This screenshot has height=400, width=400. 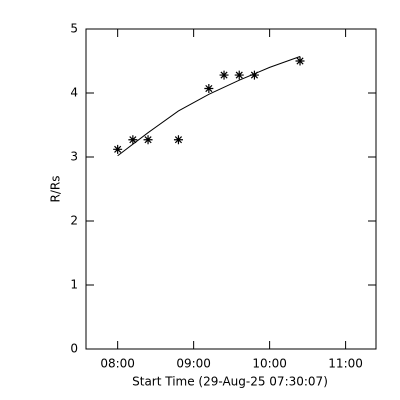 I want to click on fit-line, so click(x=209, y=106).